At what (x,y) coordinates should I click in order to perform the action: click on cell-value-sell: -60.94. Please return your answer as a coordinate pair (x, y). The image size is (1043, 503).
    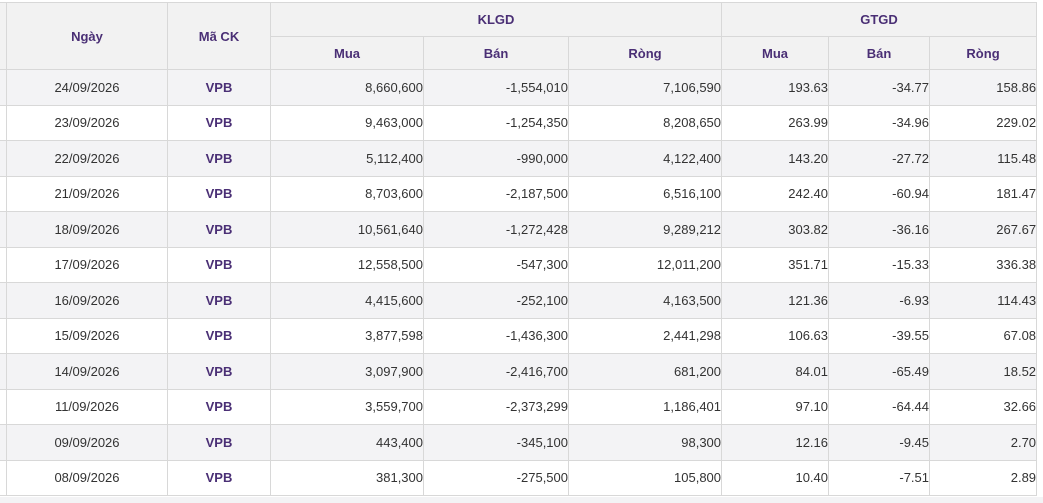
    Looking at the image, I should click on (879, 193).